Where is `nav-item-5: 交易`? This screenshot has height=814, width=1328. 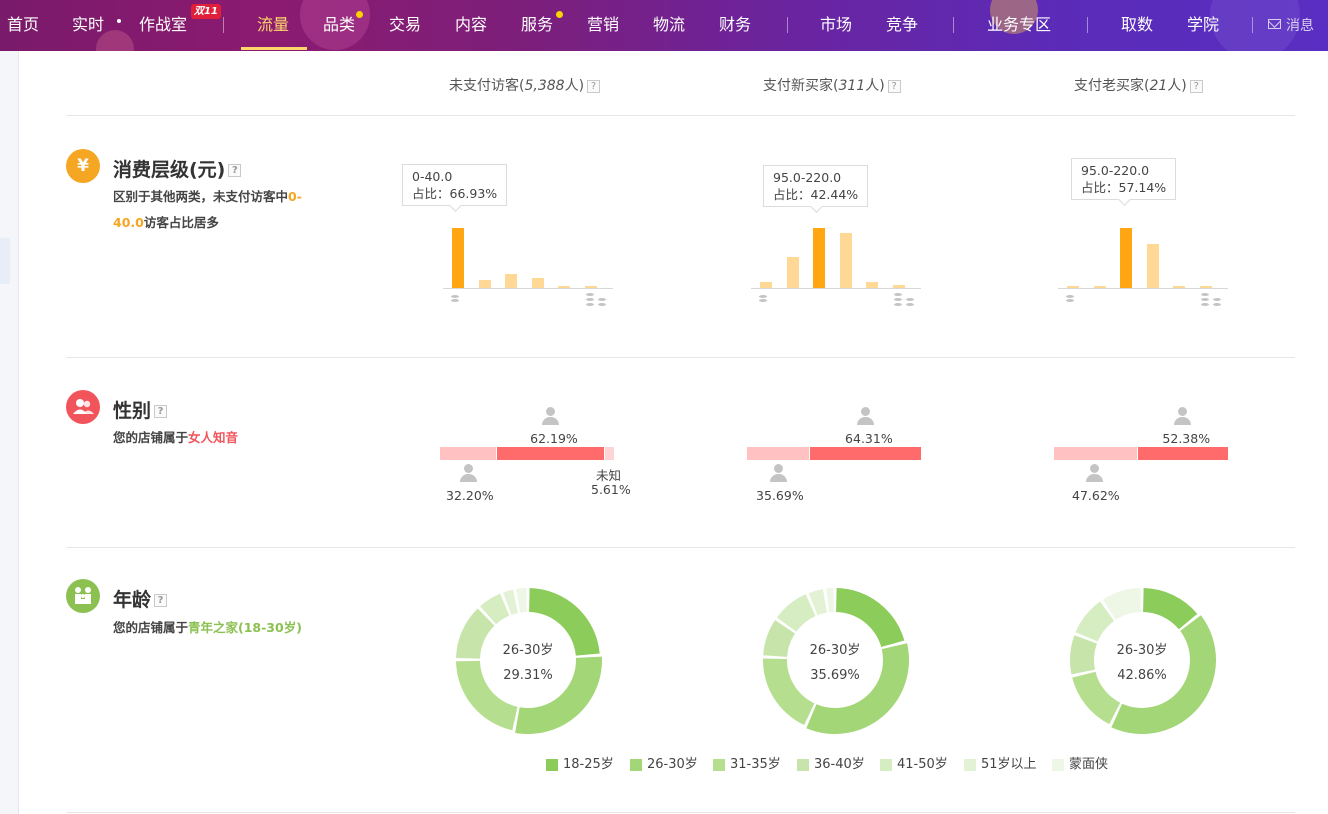 nav-item-5: 交易 is located at coordinates (405, 24).